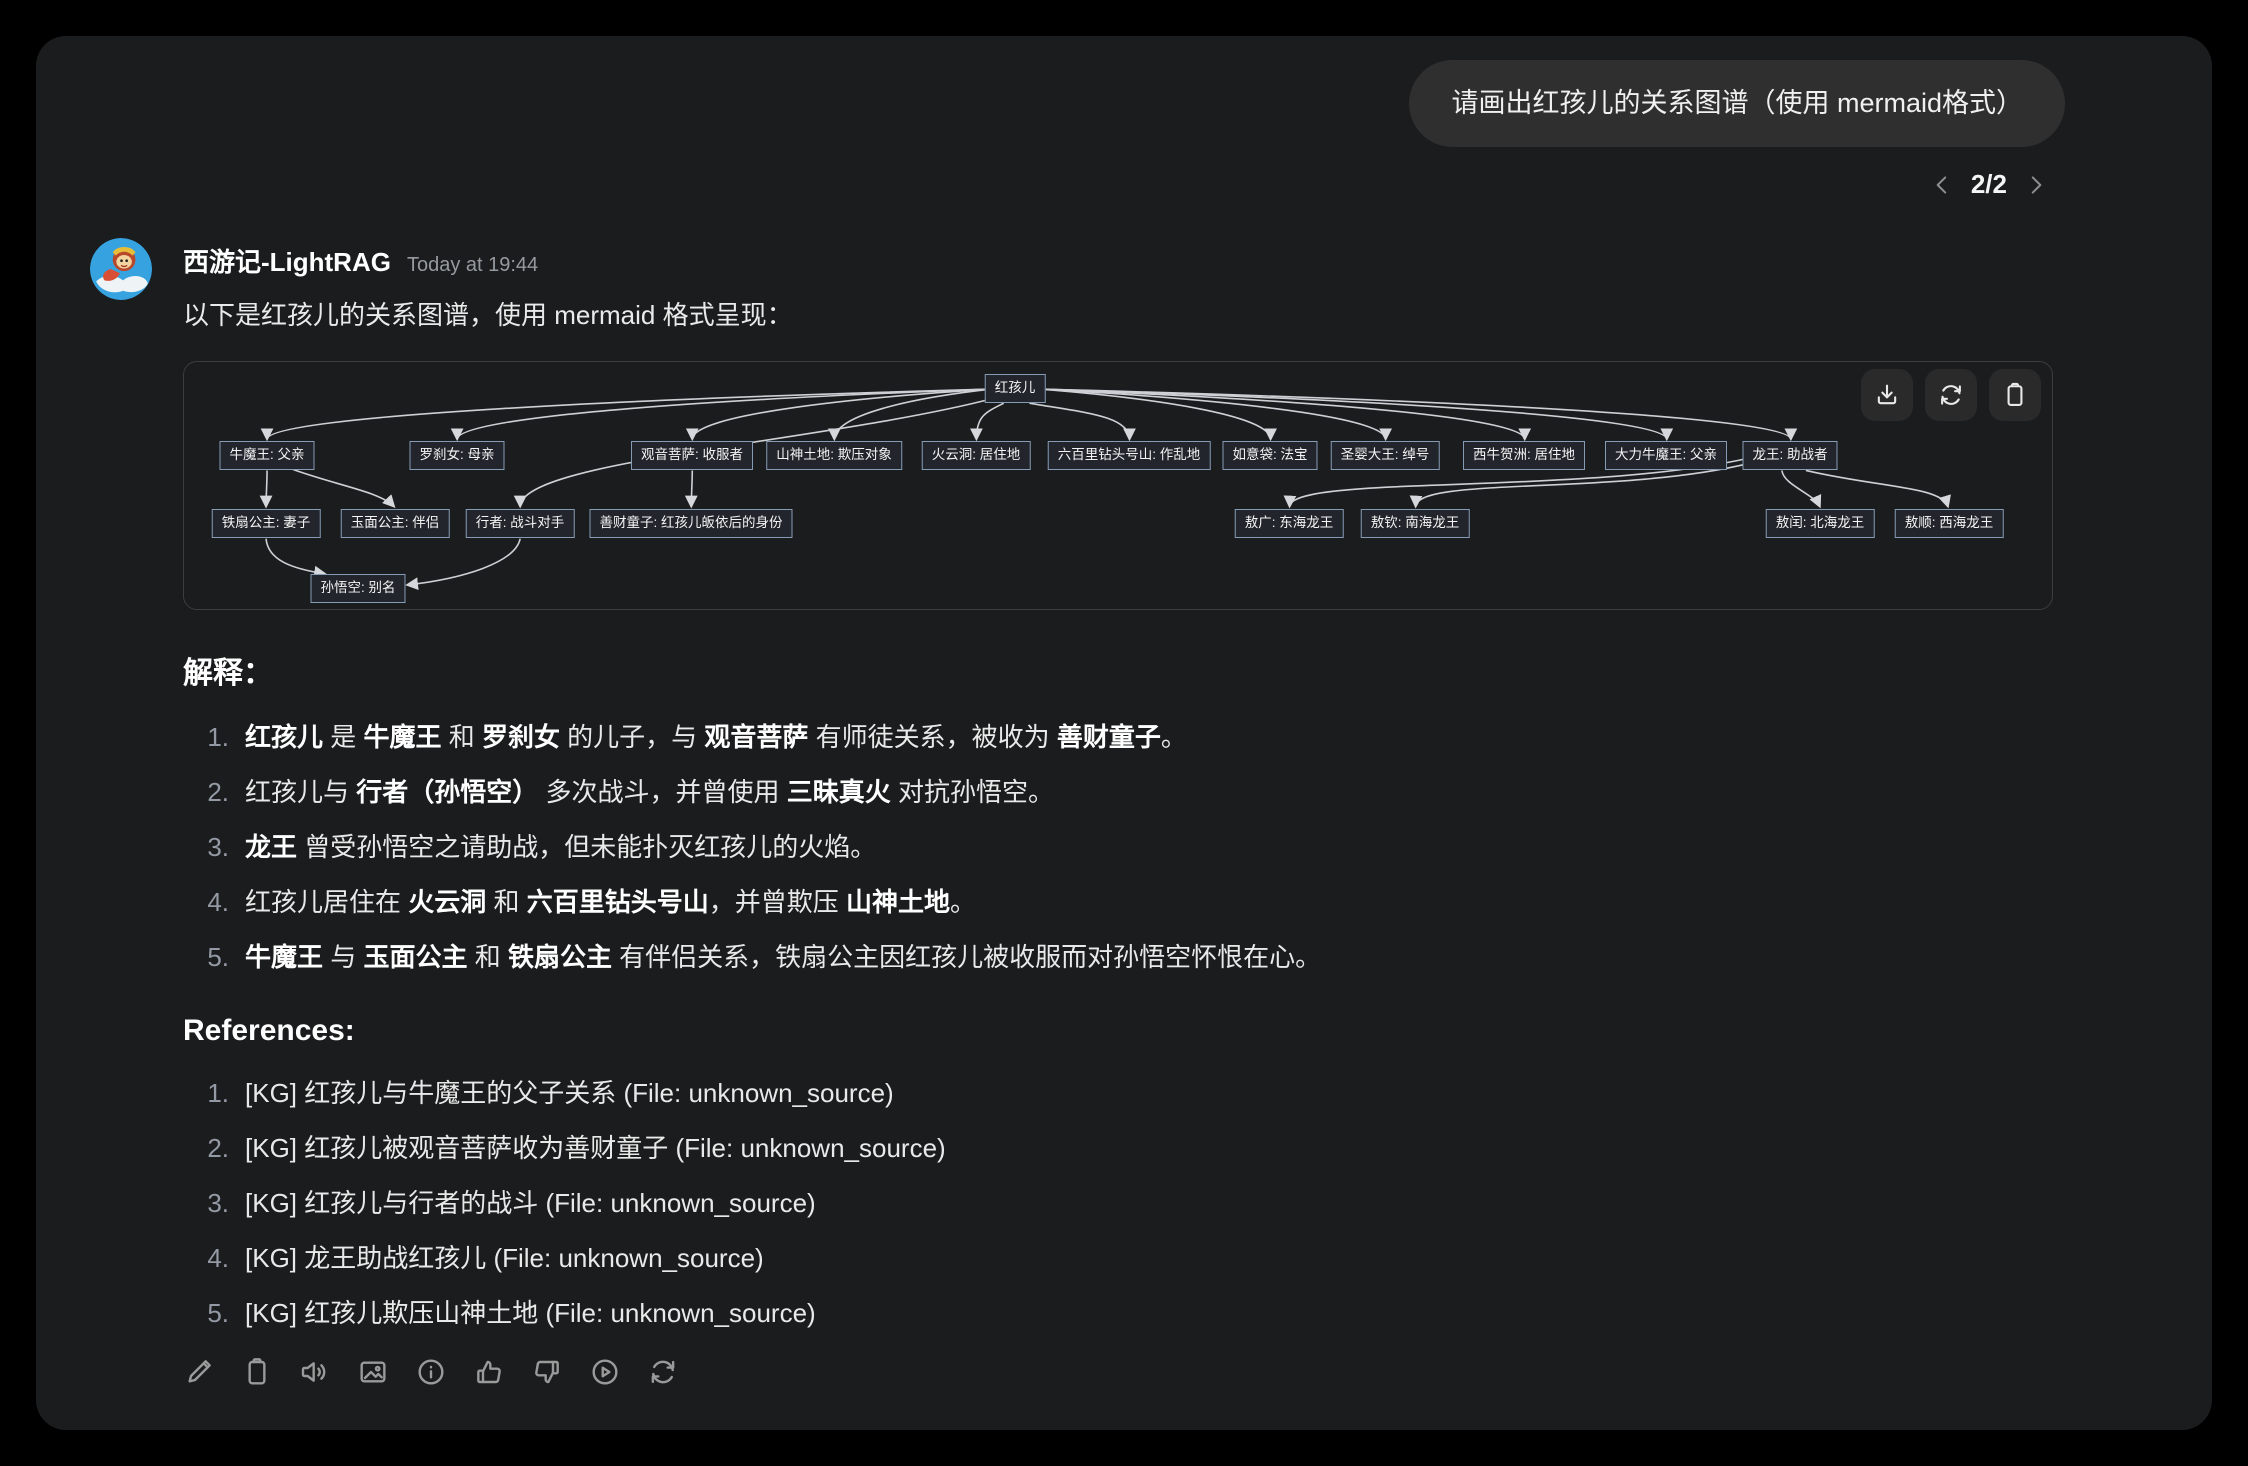 The image size is (2248, 1466). I want to click on thumbs-up-button, so click(489, 1372).